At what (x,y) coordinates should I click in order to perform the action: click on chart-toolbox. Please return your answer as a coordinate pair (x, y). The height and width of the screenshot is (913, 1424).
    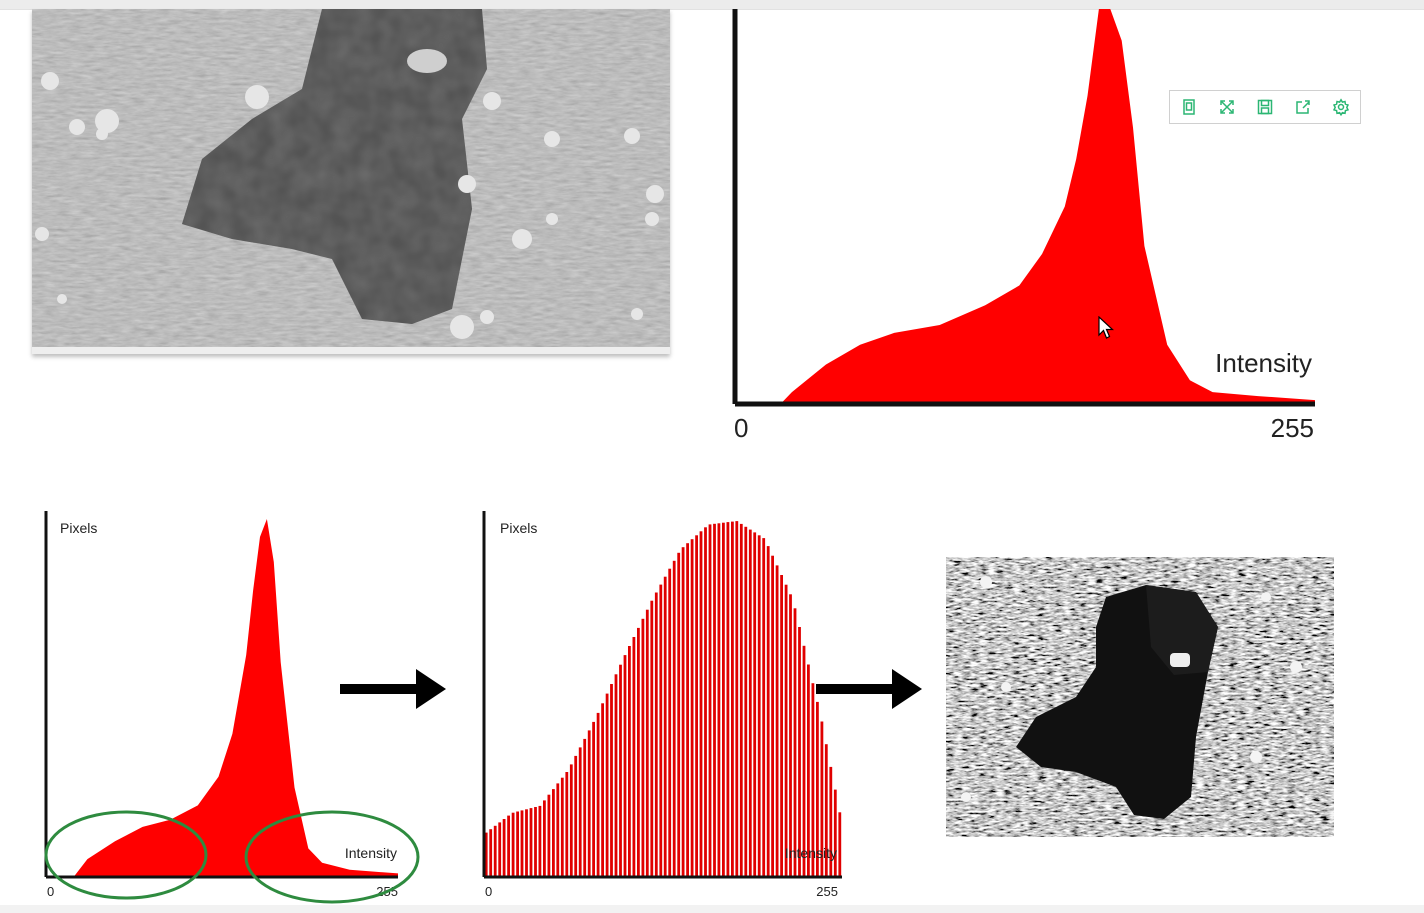
    Looking at the image, I should click on (1265, 107).